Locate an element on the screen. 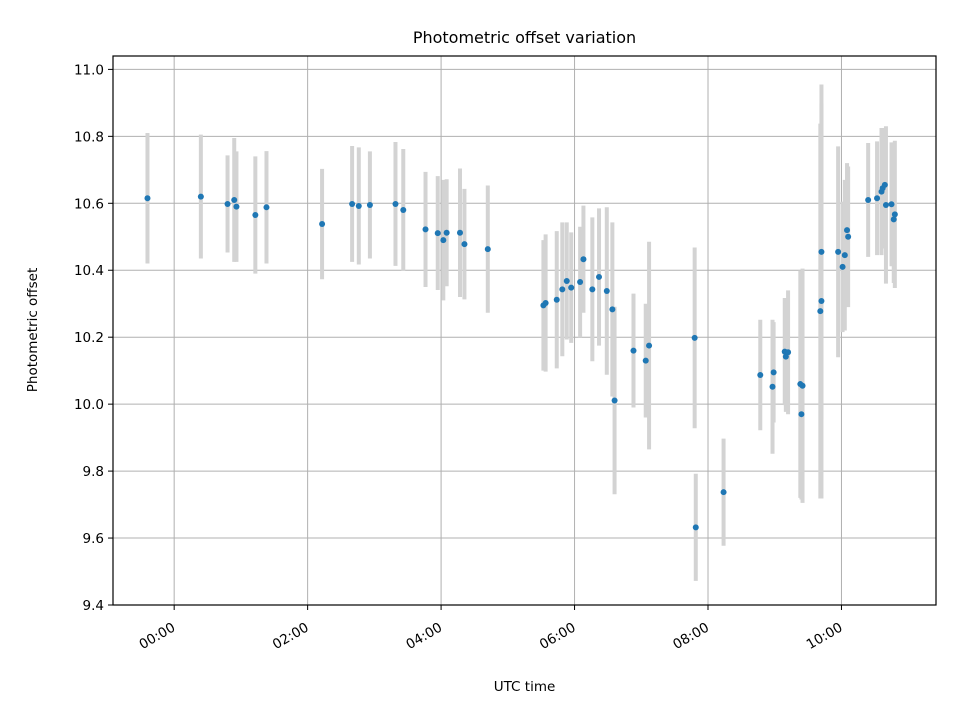  y-tick-label: 11.0 is located at coordinates (89, 70).